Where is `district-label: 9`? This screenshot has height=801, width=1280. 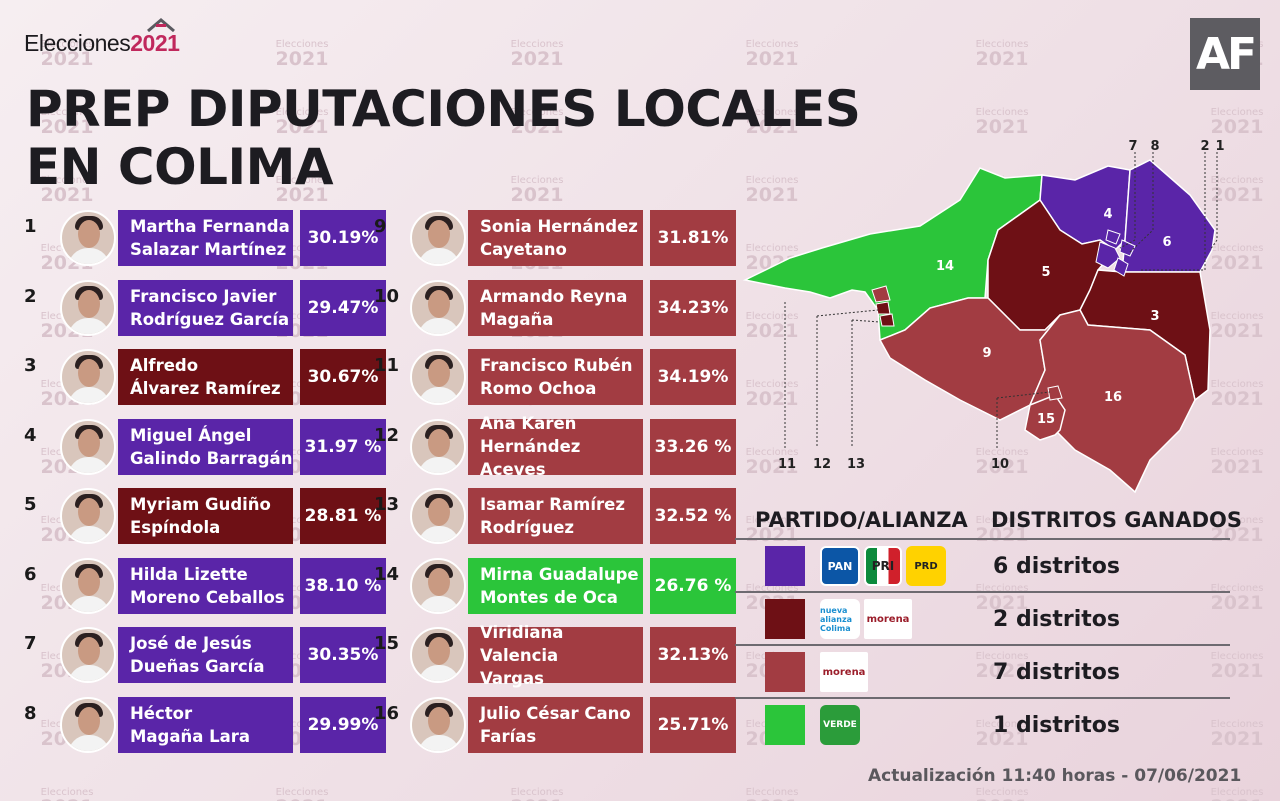 district-label: 9 is located at coordinates (986, 353).